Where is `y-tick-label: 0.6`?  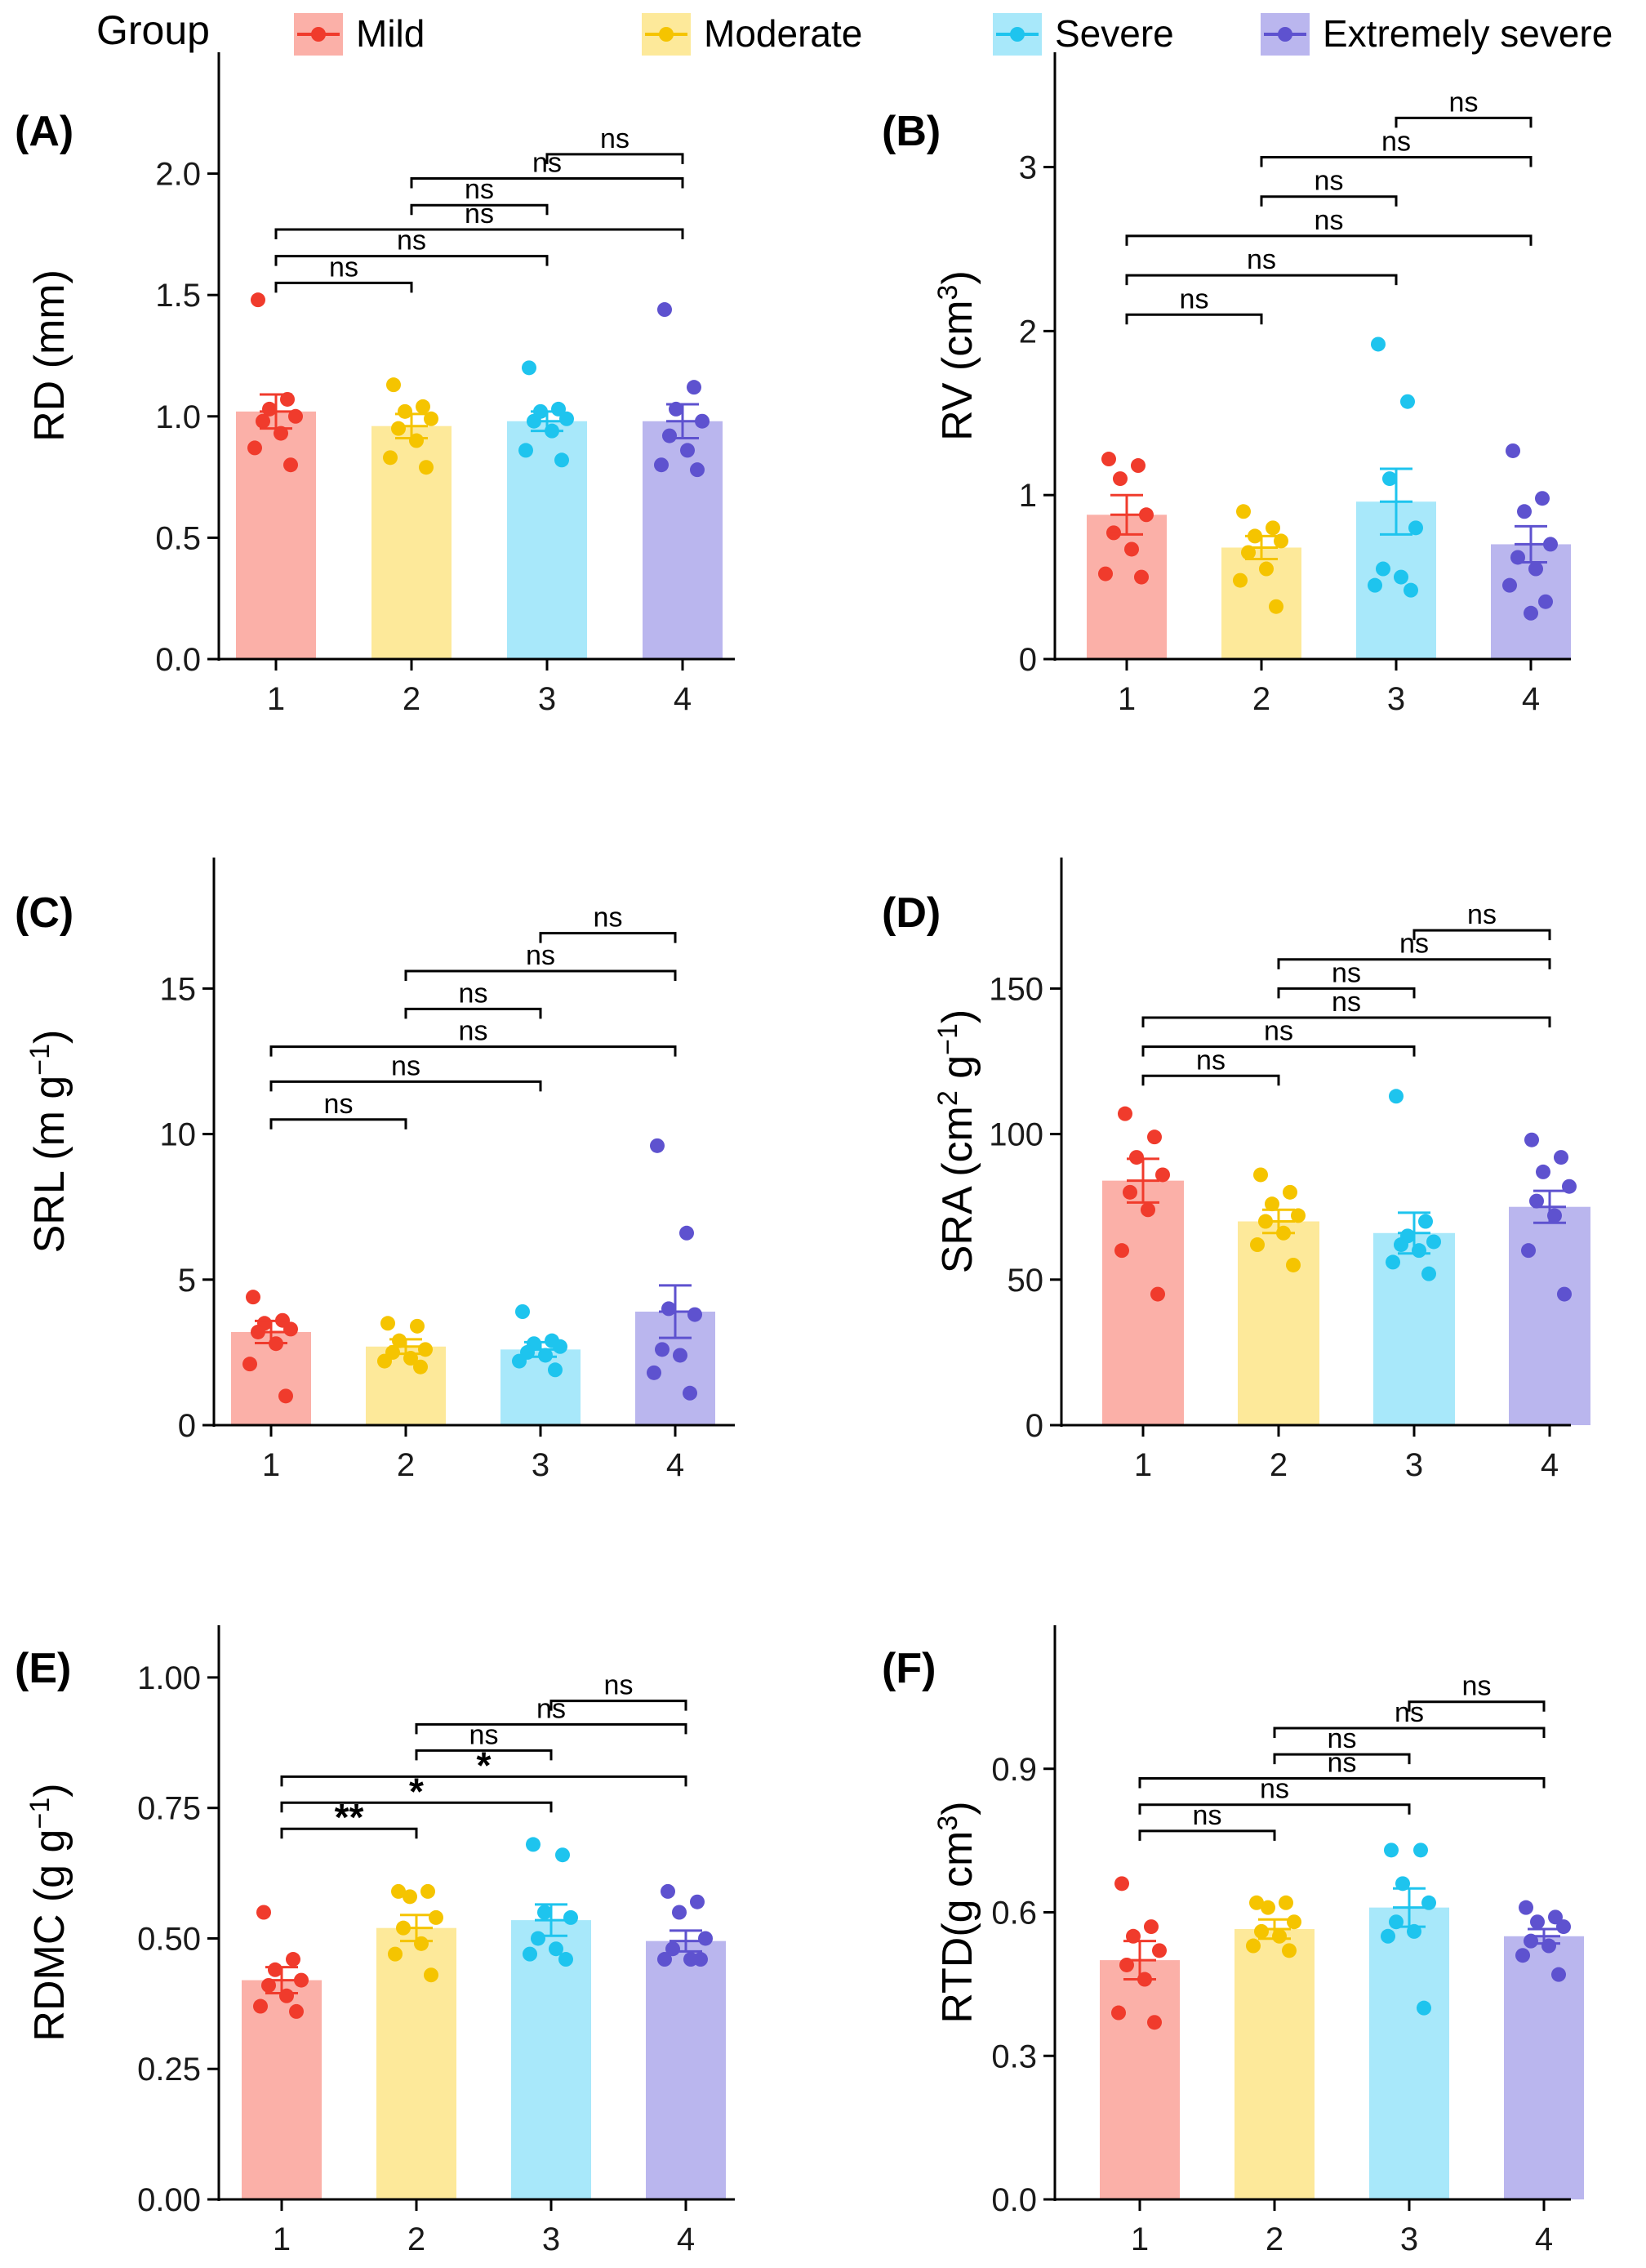
y-tick-label: 0.6 is located at coordinates (1014, 1914).